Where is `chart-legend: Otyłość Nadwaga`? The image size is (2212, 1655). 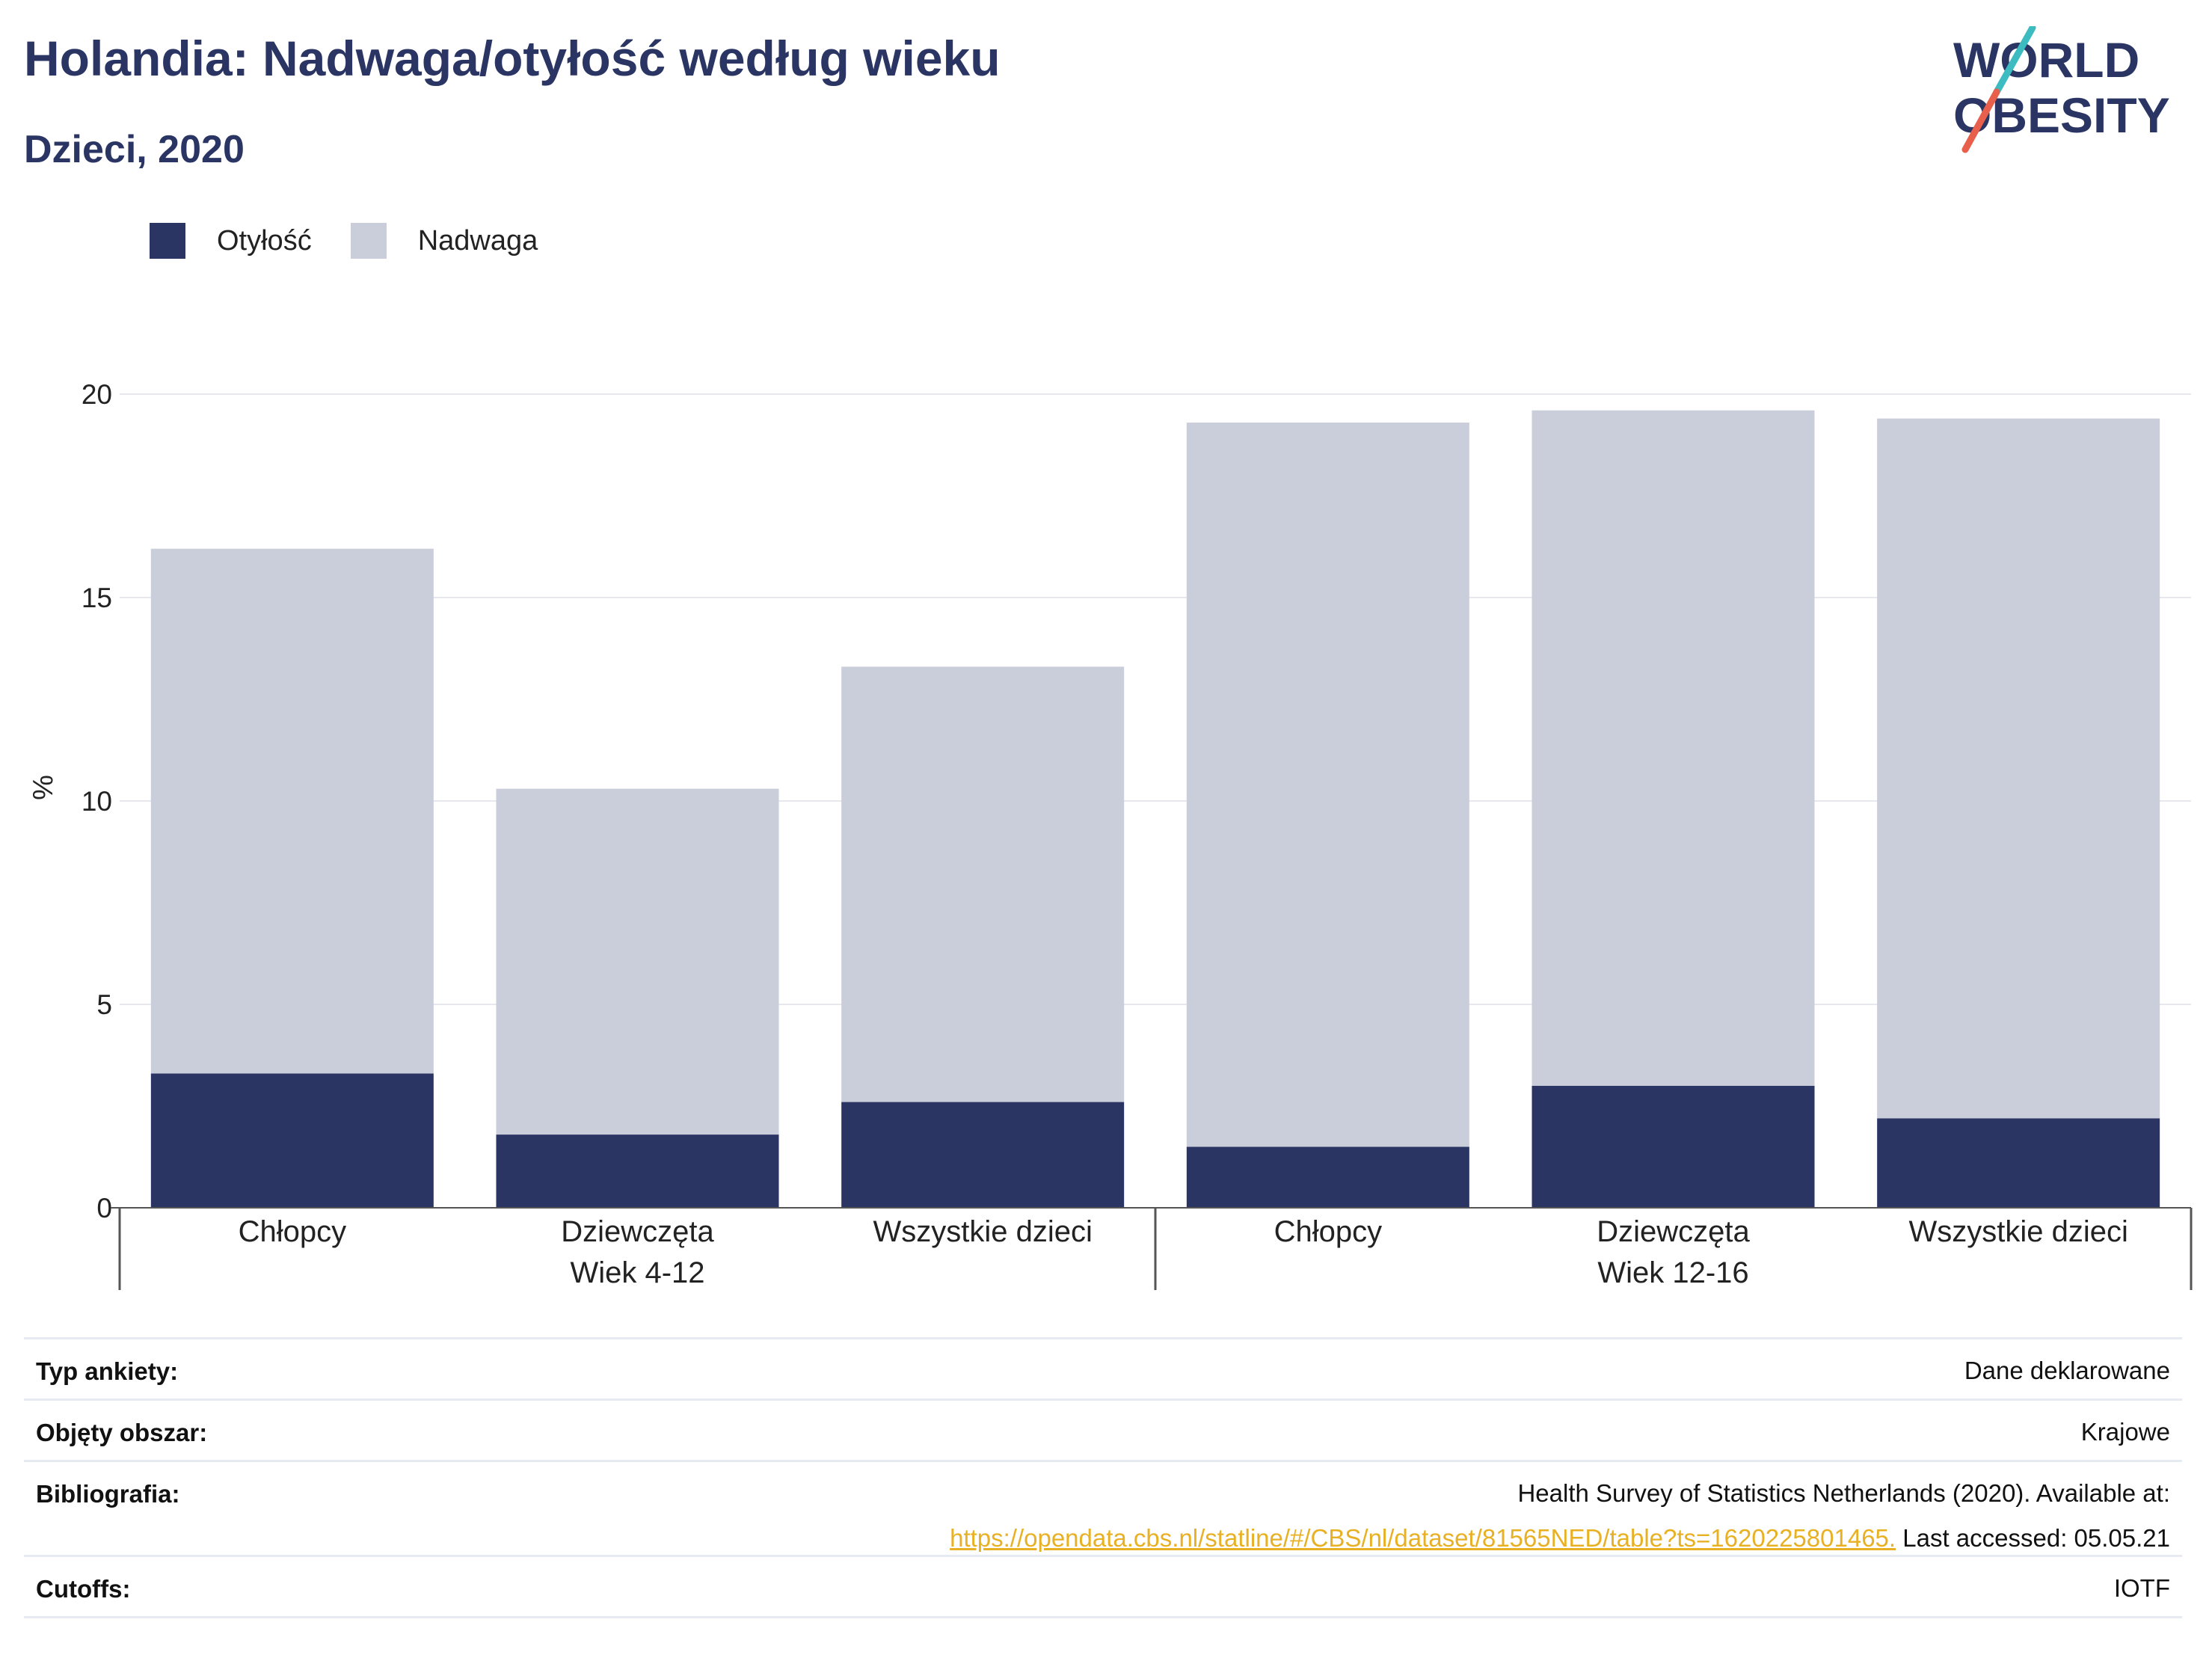 chart-legend: Otyłość Nadwaga is located at coordinates (363, 241).